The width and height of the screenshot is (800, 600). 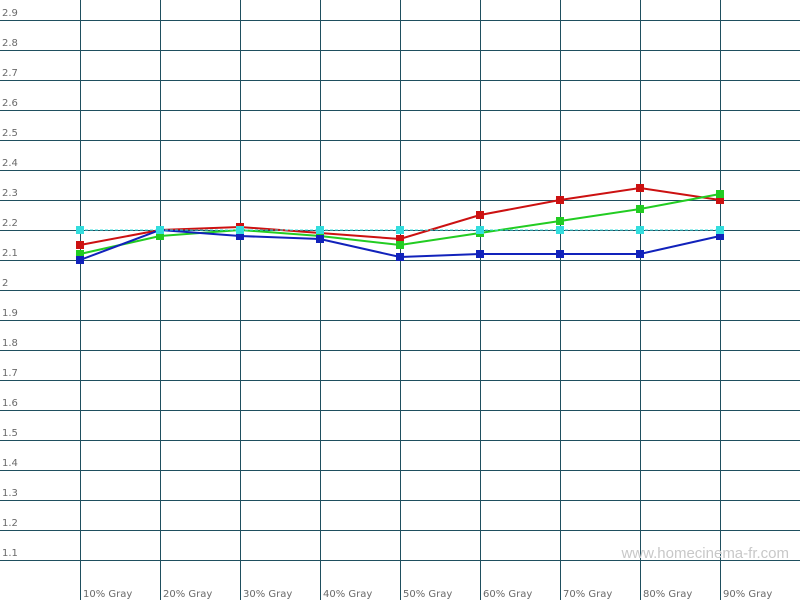 I want to click on x-tick-label: 90% Gray, so click(x=747, y=594).